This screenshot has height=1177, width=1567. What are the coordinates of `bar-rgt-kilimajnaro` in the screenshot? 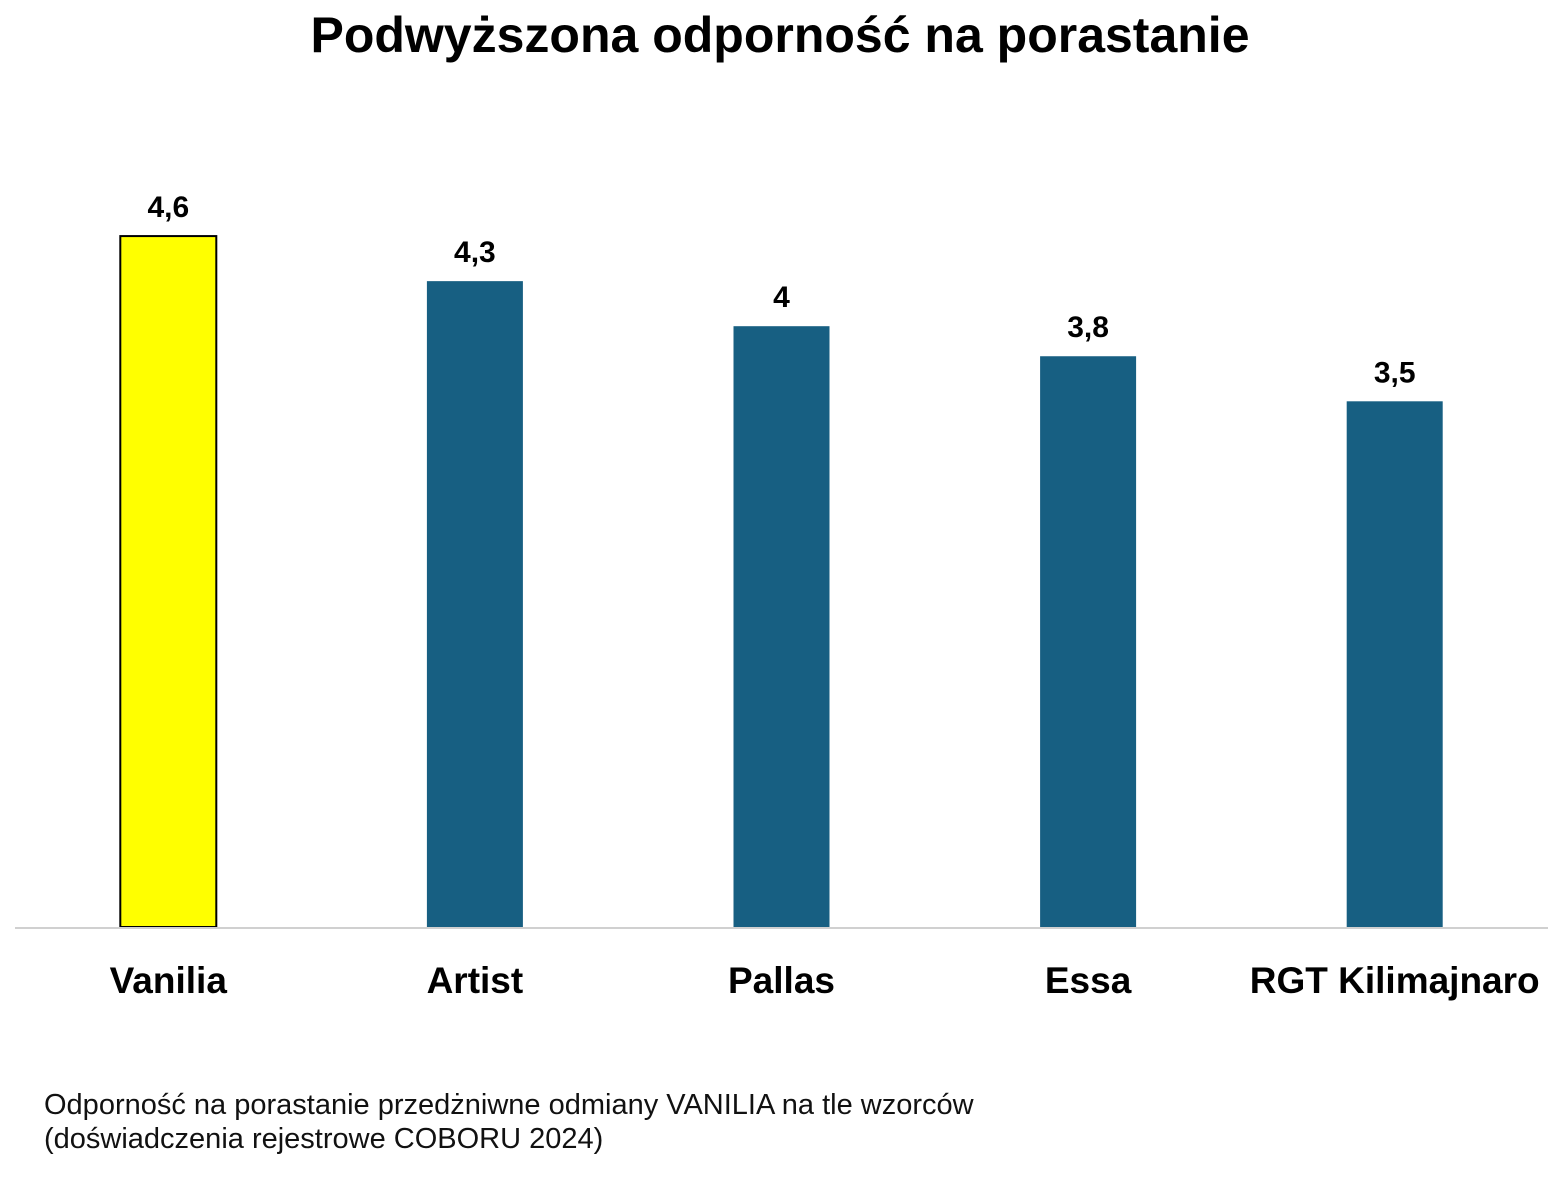 It's located at (1394, 664).